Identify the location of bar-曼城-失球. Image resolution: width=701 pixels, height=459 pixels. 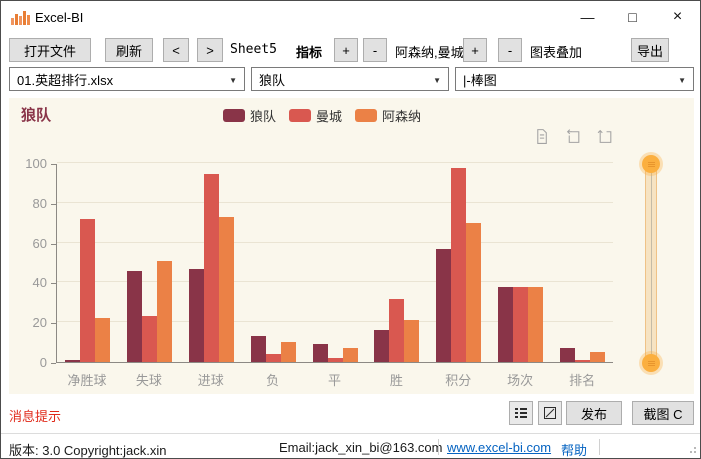
(150, 339).